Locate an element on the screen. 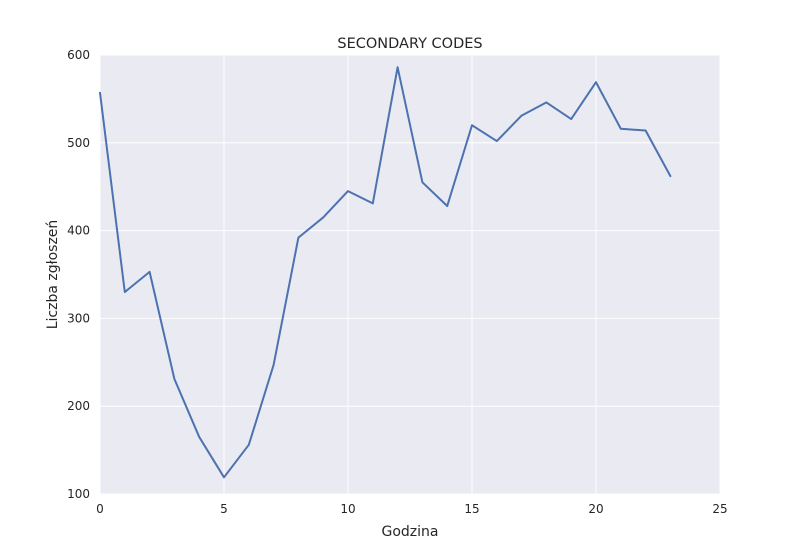 The image size is (800, 550). x-tick-label-3: 15 is located at coordinates (471, 509).